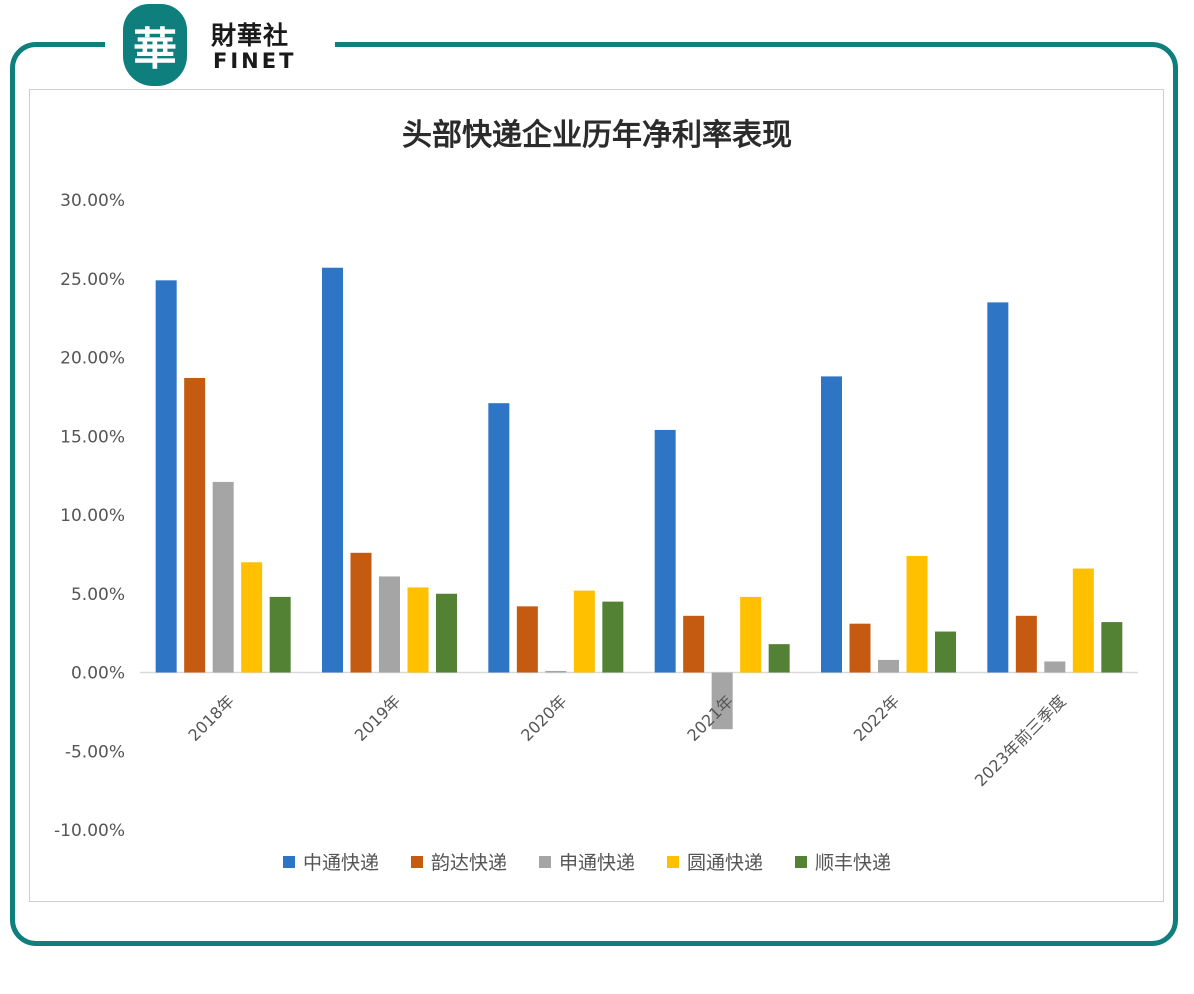 This screenshot has height=994, width=1194. What do you see at coordinates (469, 863) in the screenshot?
I see `legend-label: 韵达快递` at bounding box center [469, 863].